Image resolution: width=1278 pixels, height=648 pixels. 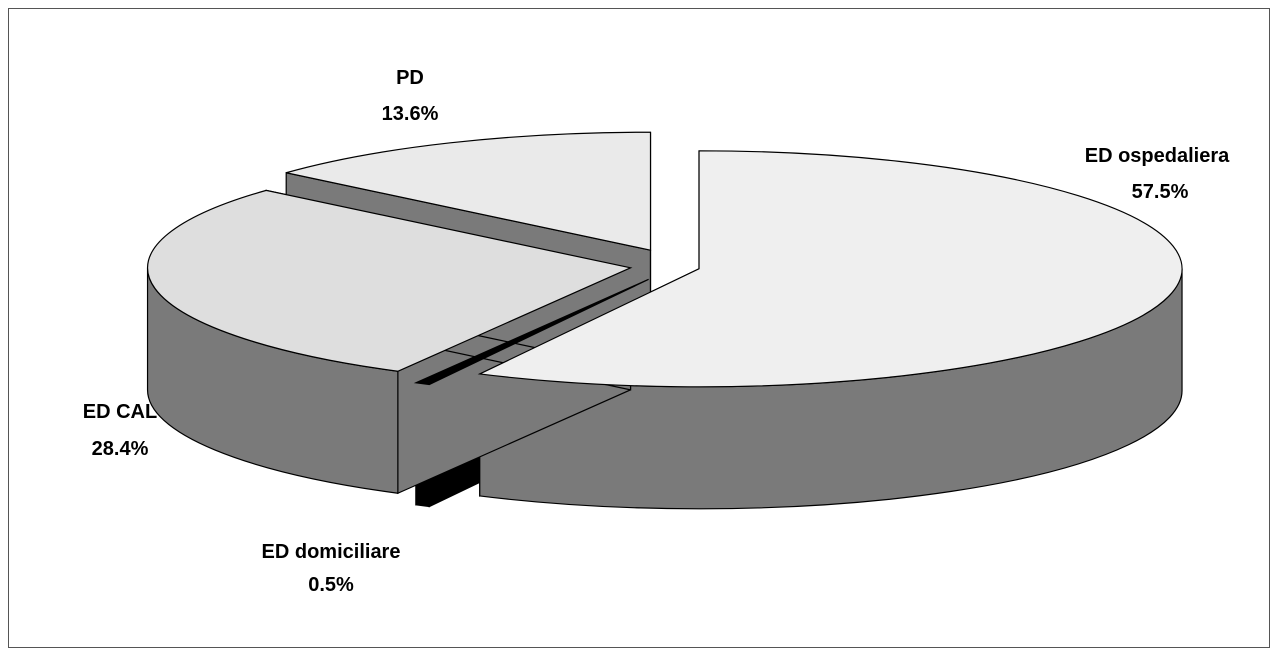 I want to click on label-ed-ospedaliera-value: 57.5%, so click(x=1160, y=192).